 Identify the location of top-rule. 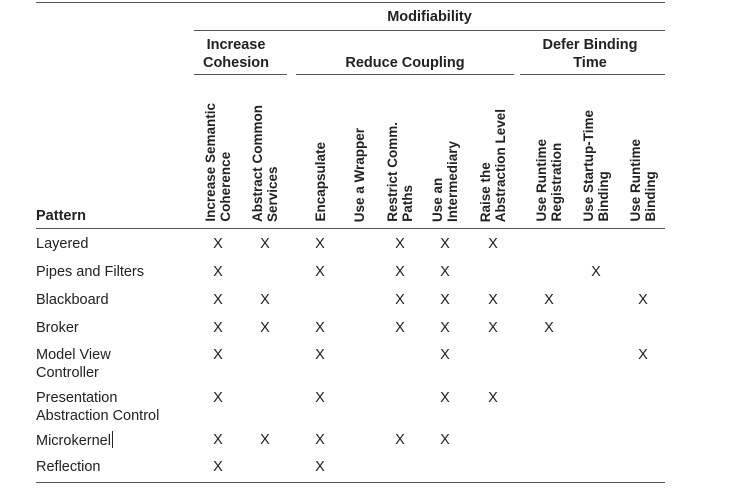
(350, 2).